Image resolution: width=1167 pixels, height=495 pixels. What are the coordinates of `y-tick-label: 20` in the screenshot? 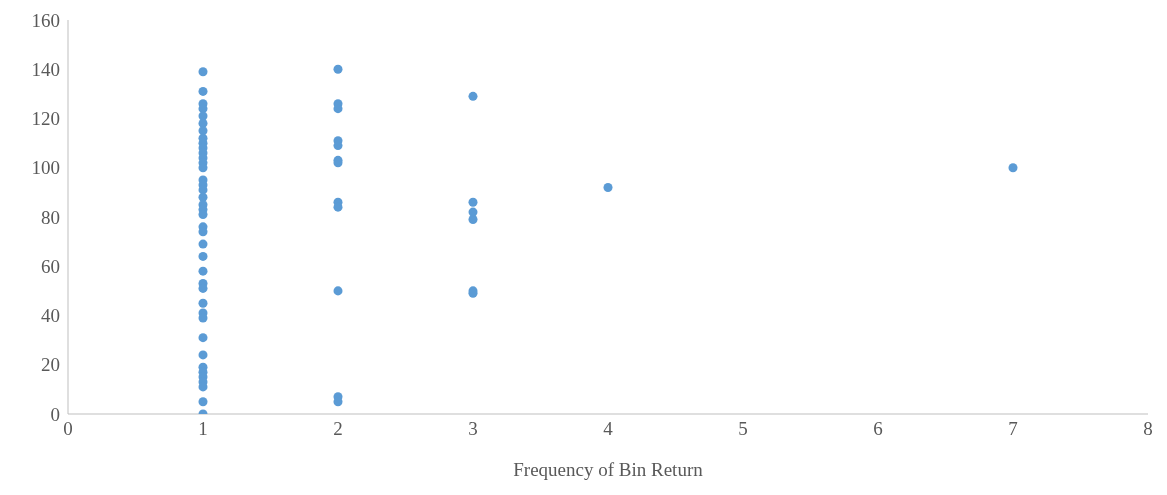 It's located at (50, 365).